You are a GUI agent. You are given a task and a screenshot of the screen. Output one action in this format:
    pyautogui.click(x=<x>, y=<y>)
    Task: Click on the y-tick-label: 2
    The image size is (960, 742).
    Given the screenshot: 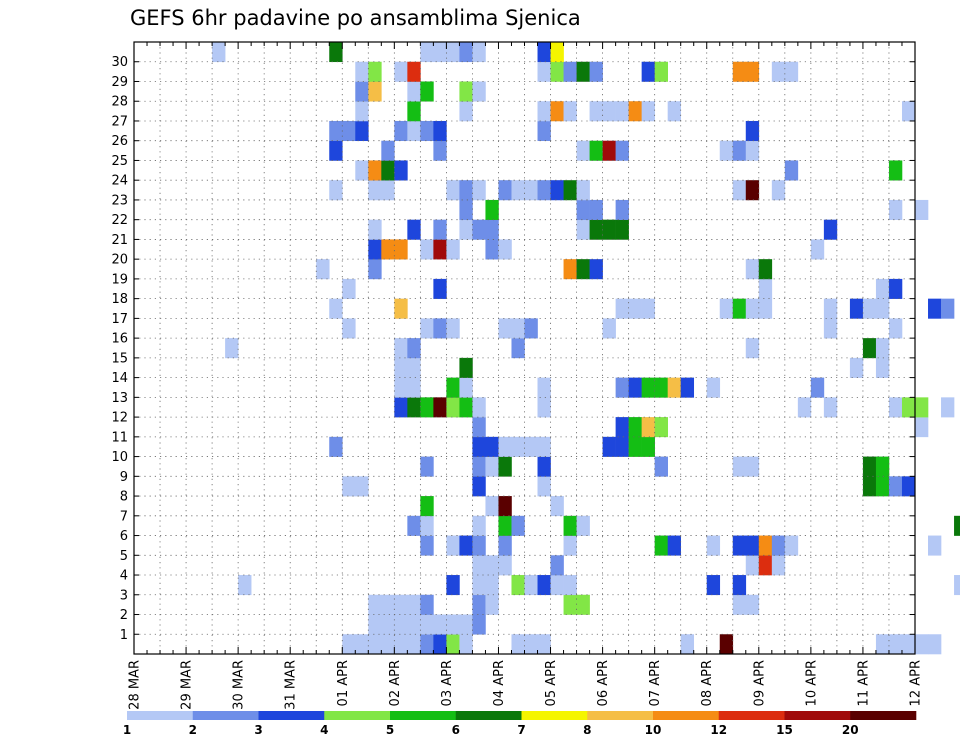 What is the action you would take?
    pyautogui.click(x=124, y=615)
    